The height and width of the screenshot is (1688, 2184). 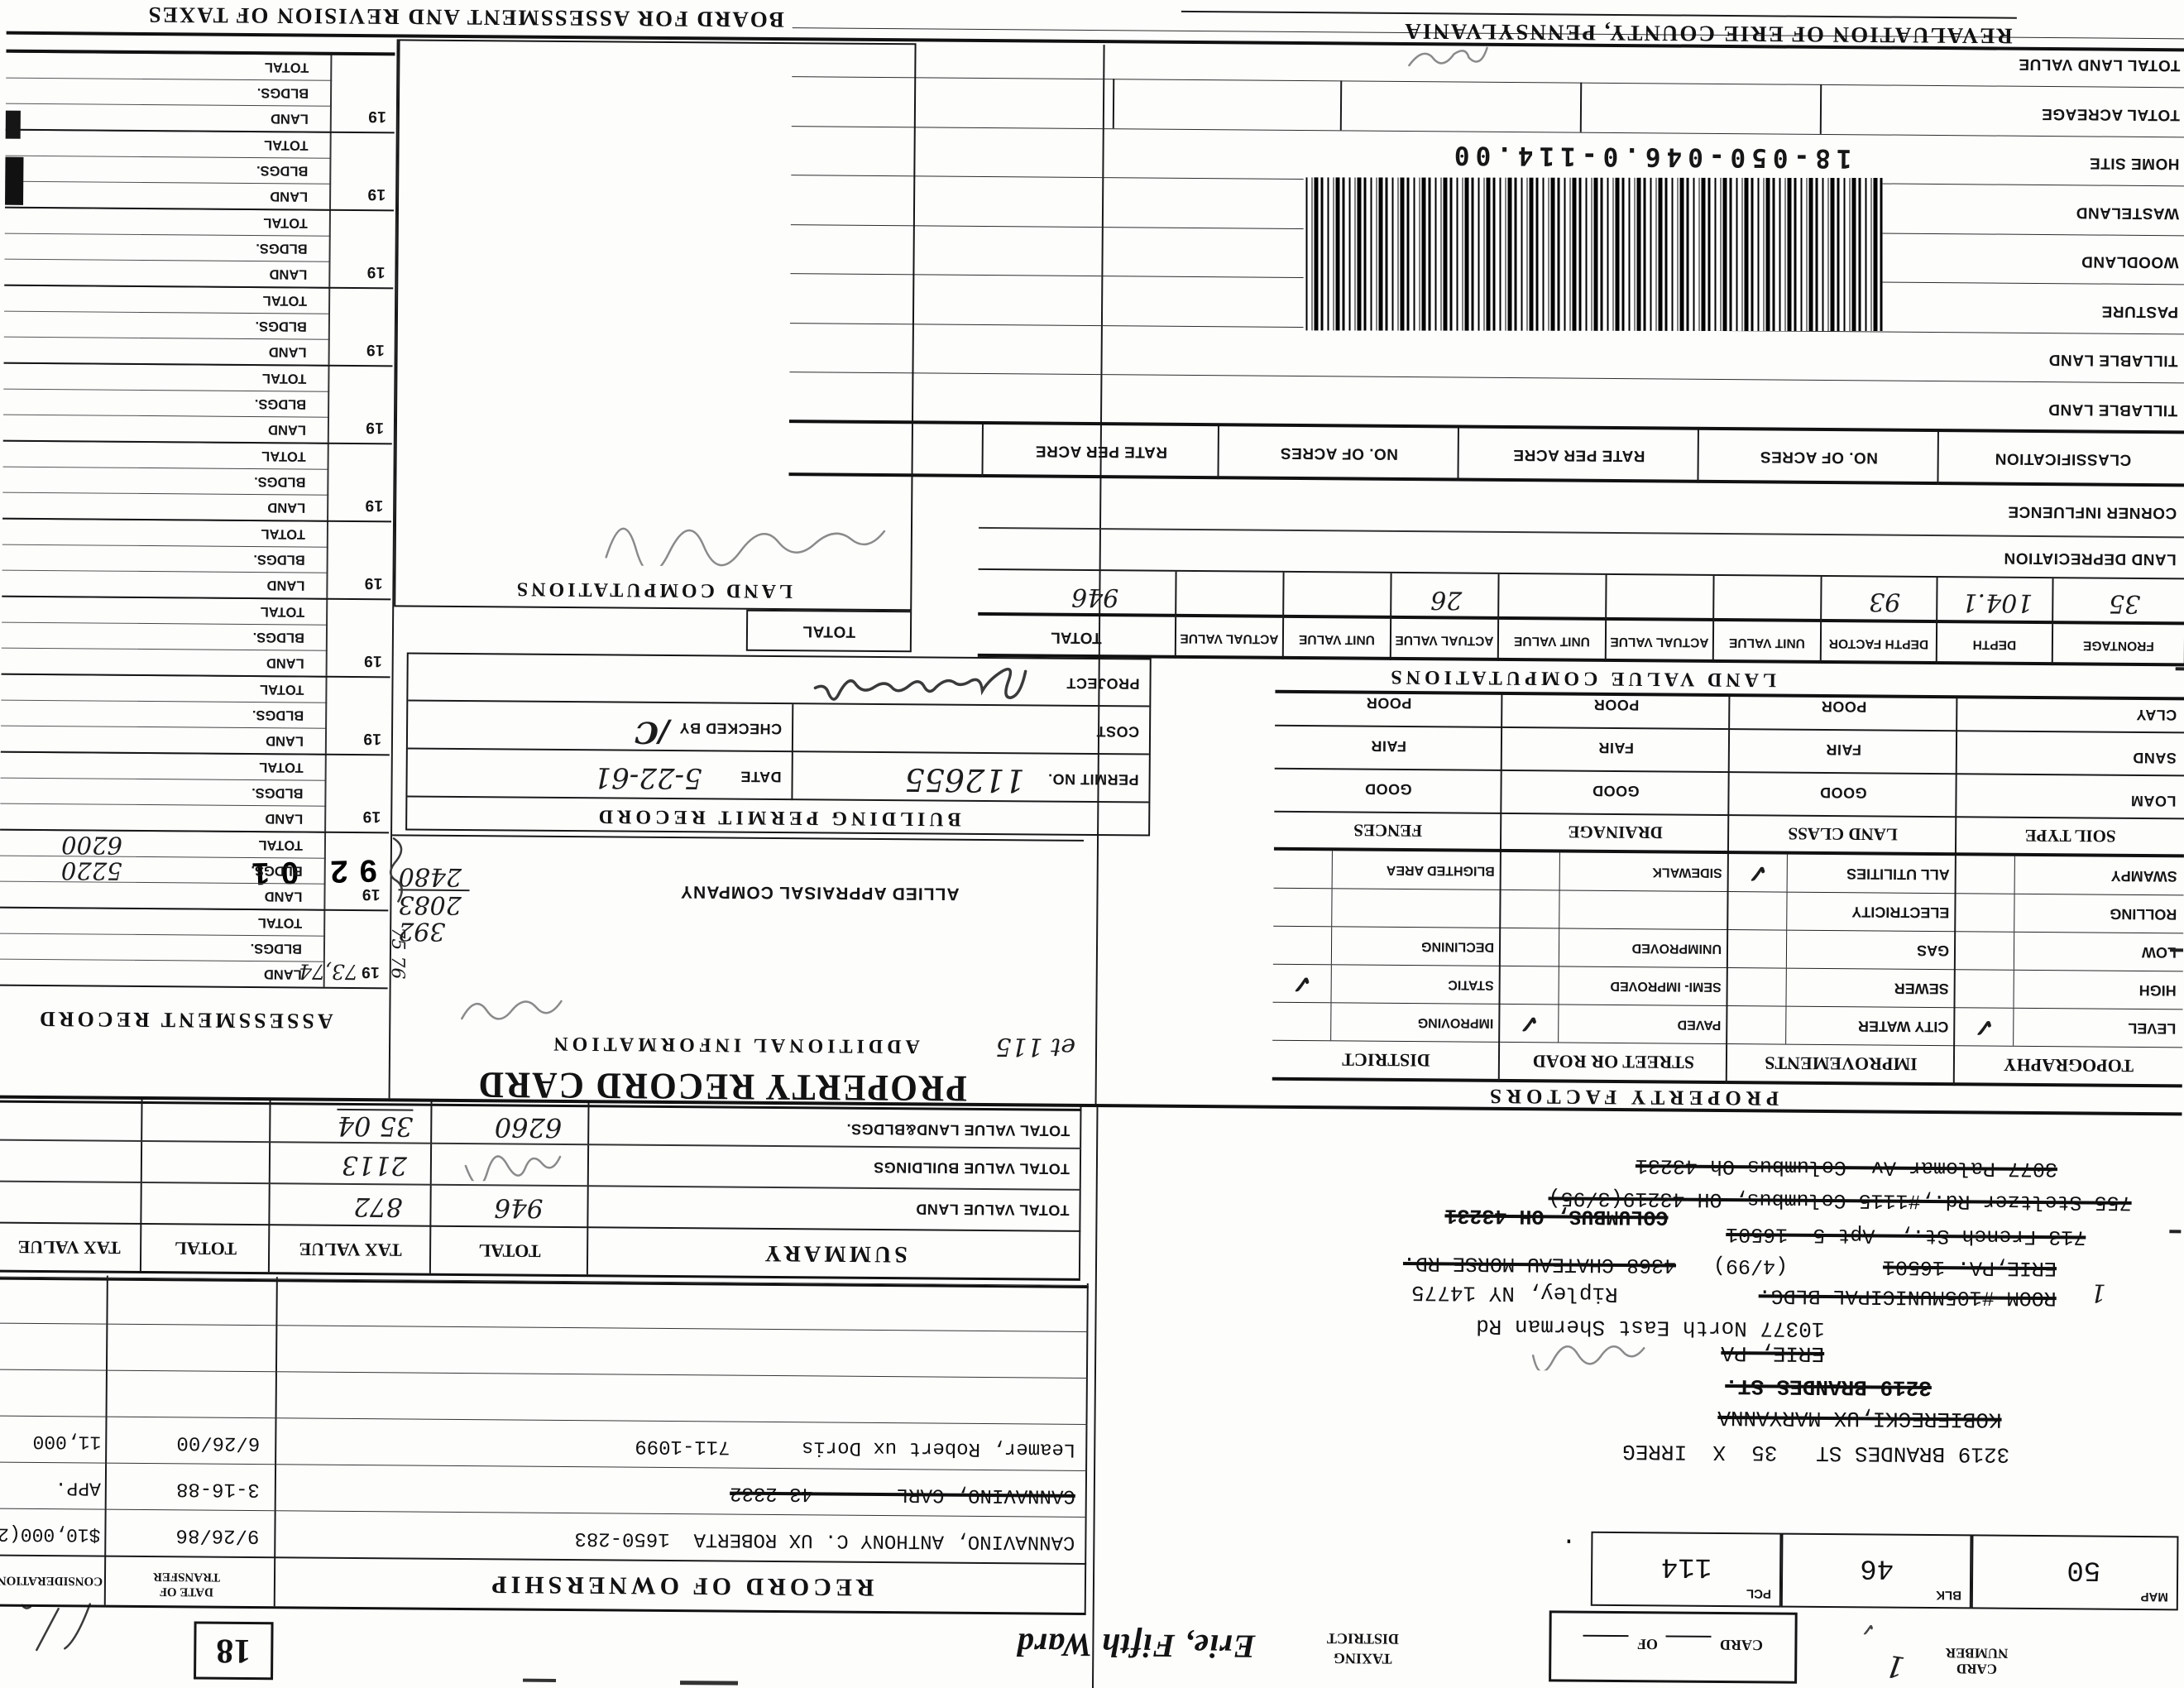 What do you see at coordinates (218, 1443) in the screenshot?
I see `transfer-date: 6/26/00` at bounding box center [218, 1443].